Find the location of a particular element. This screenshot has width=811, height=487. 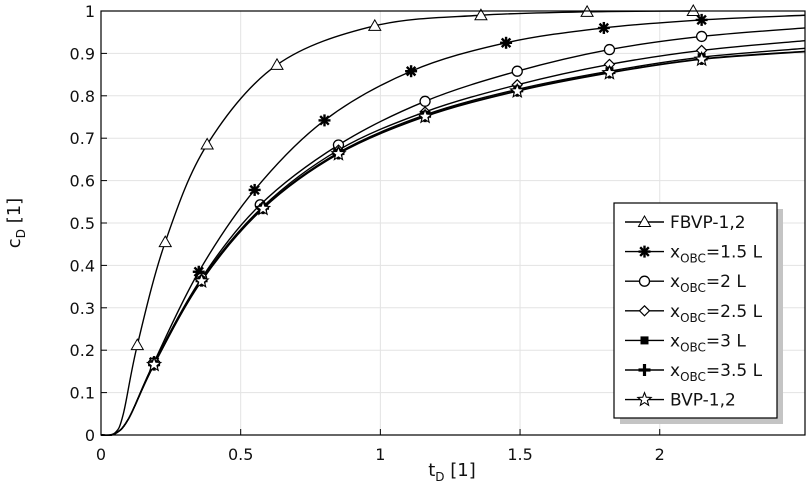

y-tick-label: 0.6 is located at coordinates (82, 181).